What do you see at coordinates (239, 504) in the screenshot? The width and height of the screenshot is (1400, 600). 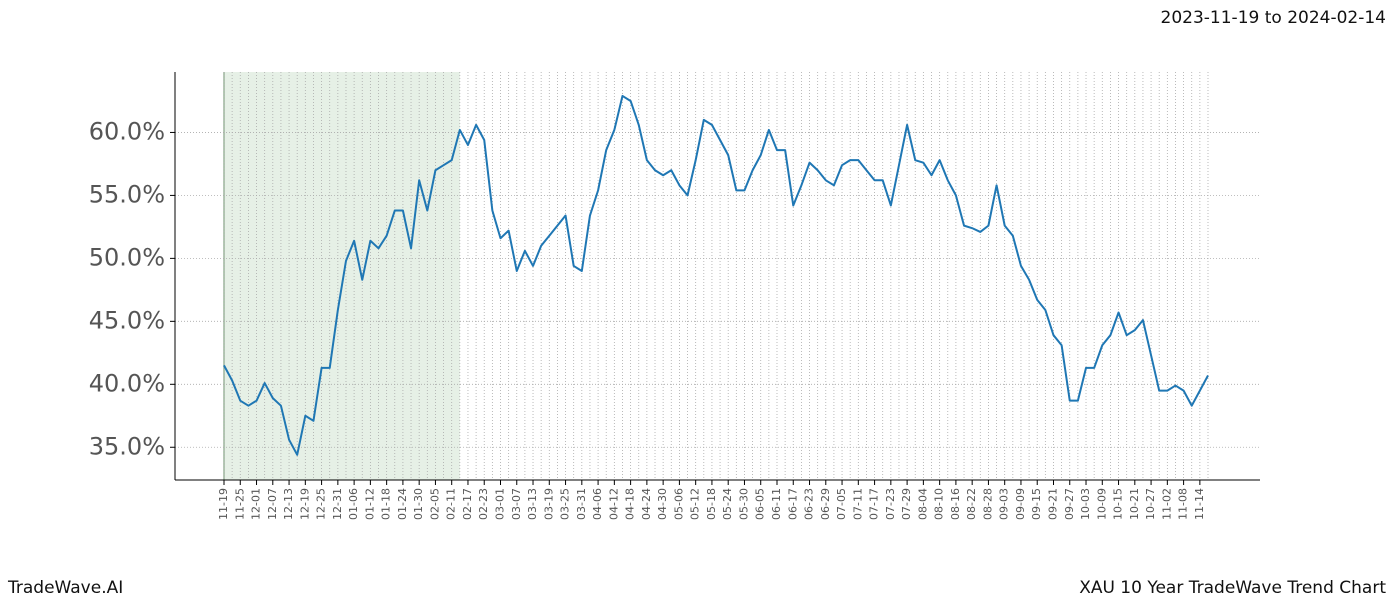 I see `x-tick-label: 11-25` at bounding box center [239, 504].